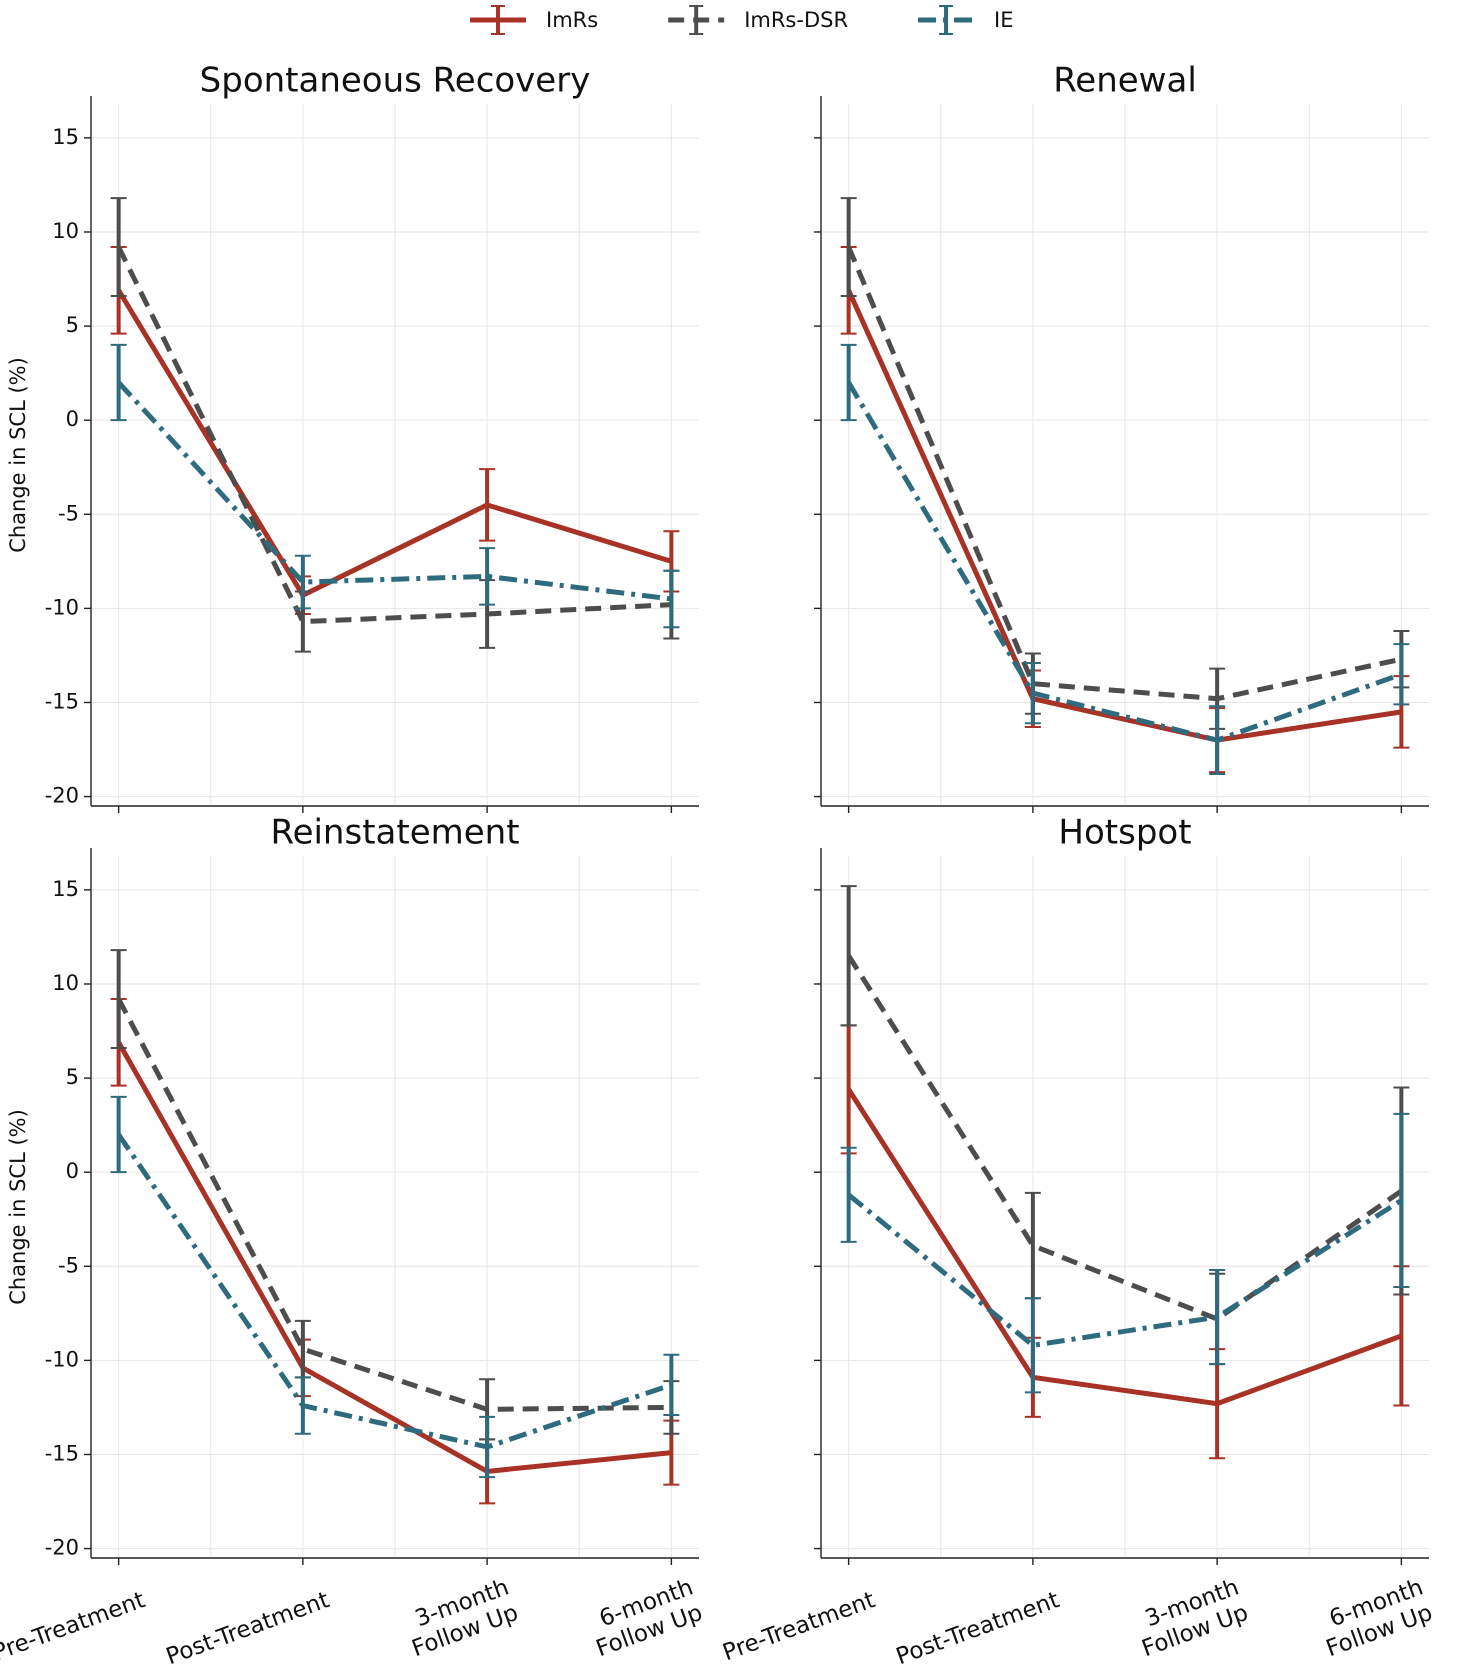 The width and height of the screenshot is (1476, 1680). What do you see at coordinates (534, 20) in the screenshot?
I see `legend-item: ImRs` at bounding box center [534, 20].